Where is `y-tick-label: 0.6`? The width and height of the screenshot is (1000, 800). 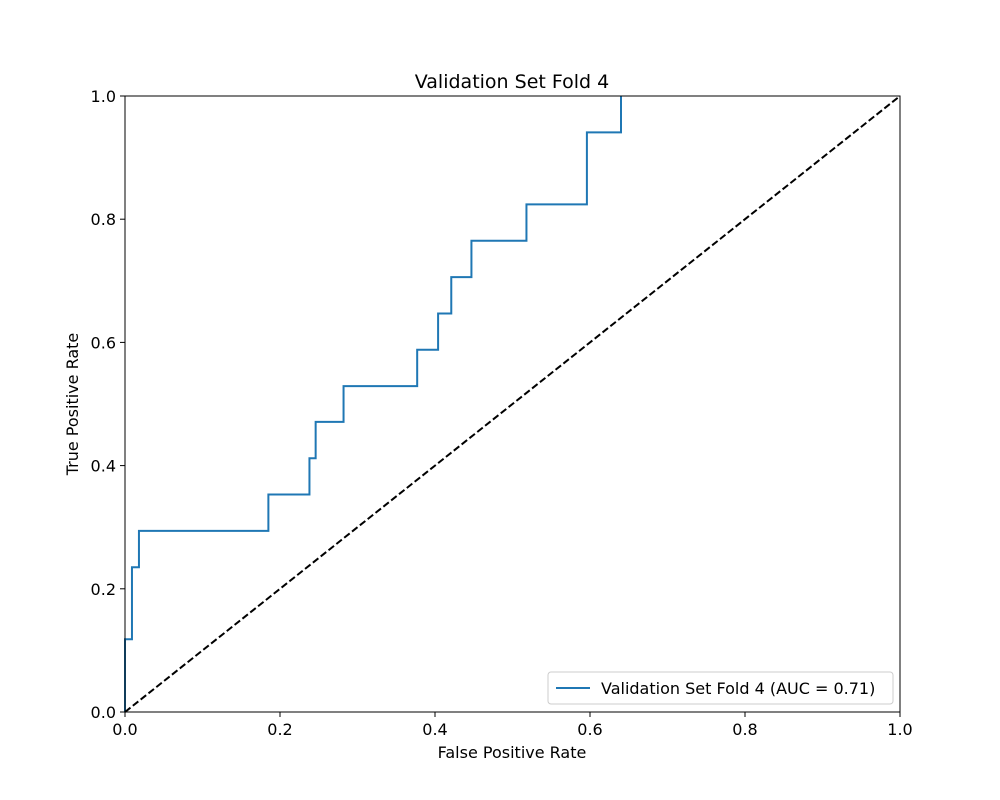 y-tick-label: 0.6 is located at coordinates (103, 342).